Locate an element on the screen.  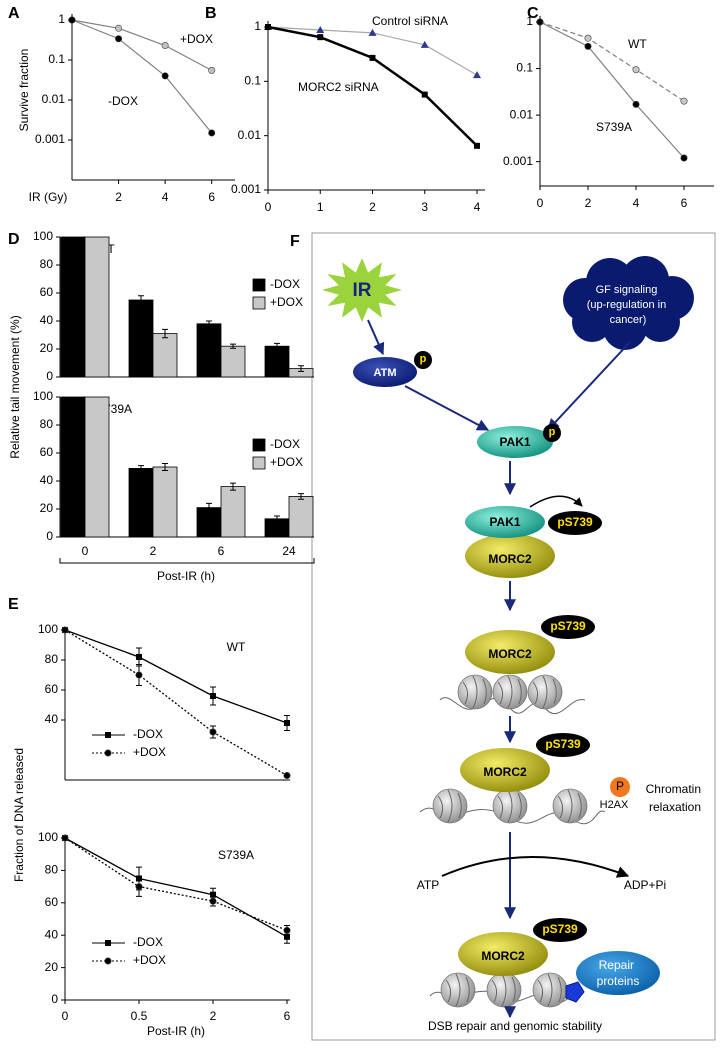
node-label: GF signaling (up-regulation in cancer) is located at coordinates (628, 305).